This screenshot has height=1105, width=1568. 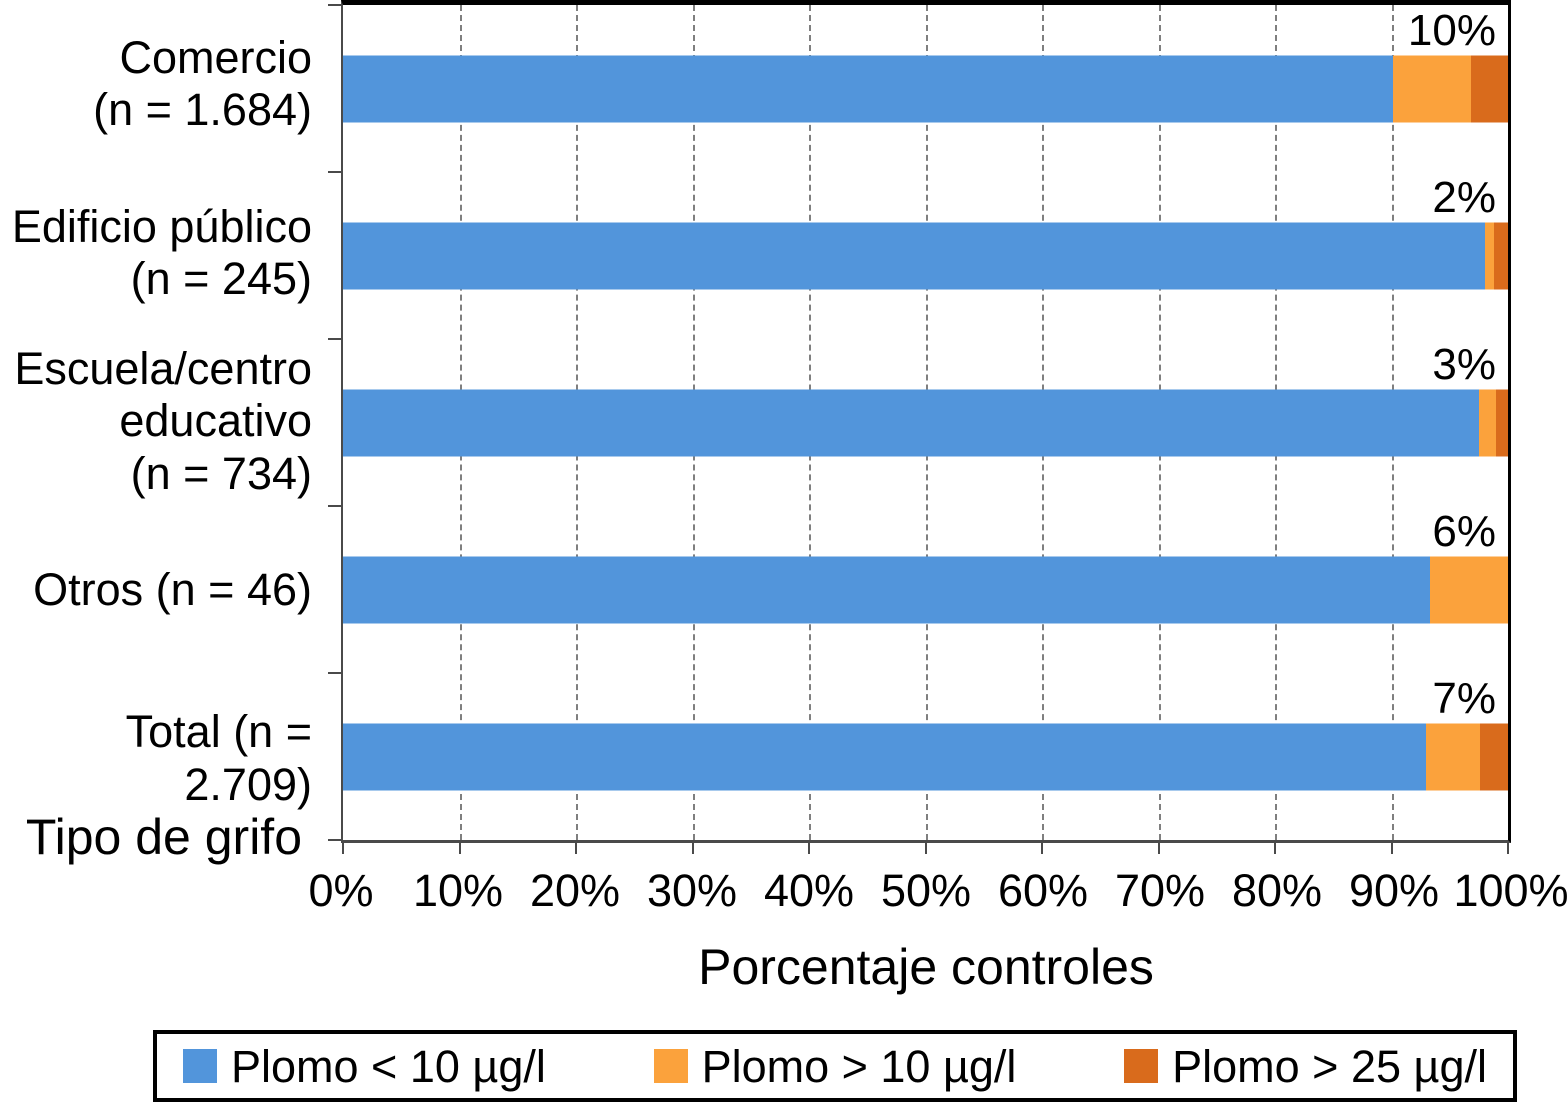 What do you see at coordinates (172, 589) in the screenshot?
I see `category-label-otros: Otros (n = 46)` at bounding box center [172, 589].